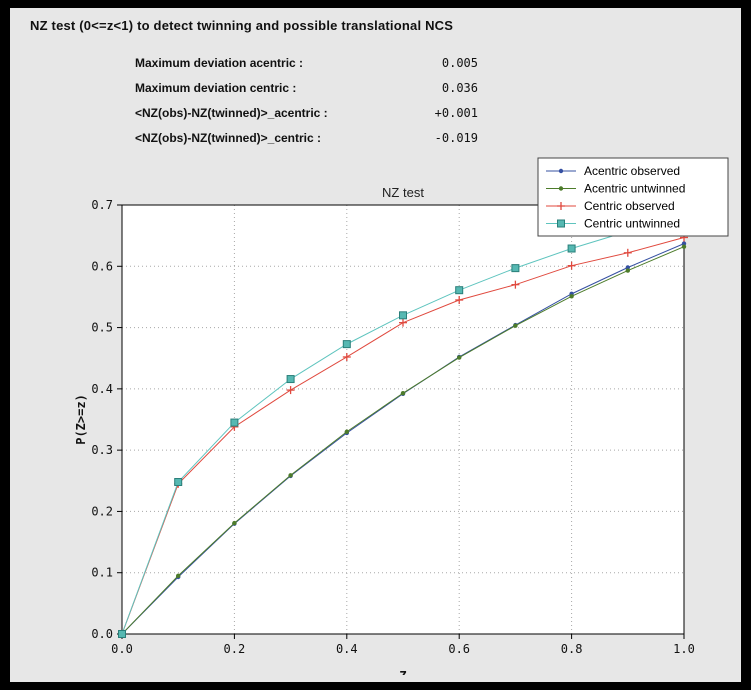  Describe the element at coordinates (632, 224) in the screenshot. I see `legend-label: Centric untwinned` at that location.